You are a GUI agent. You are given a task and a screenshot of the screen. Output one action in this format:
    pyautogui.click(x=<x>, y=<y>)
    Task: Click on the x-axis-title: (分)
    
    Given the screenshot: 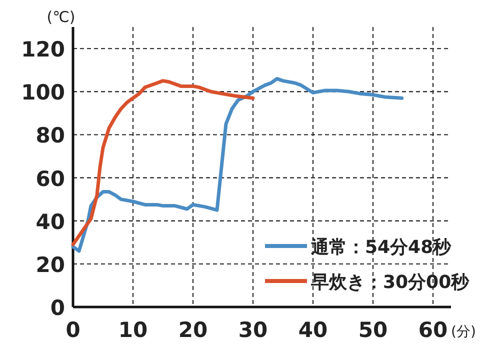 What is the action you would take?
    pyautogui.click(x=463, y=332)
    